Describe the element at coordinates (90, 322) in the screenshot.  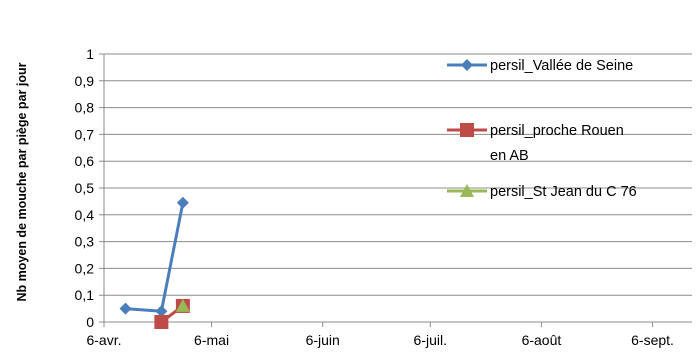
I see `y-tick-label: 0` at that location.